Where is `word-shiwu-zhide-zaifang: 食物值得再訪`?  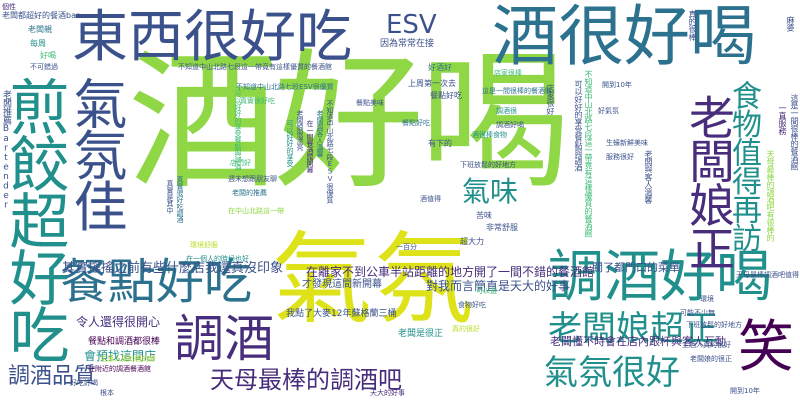
word-shiwu-zhide-zaifang: 食物值得再訪 is located at coordinates (743, 165).